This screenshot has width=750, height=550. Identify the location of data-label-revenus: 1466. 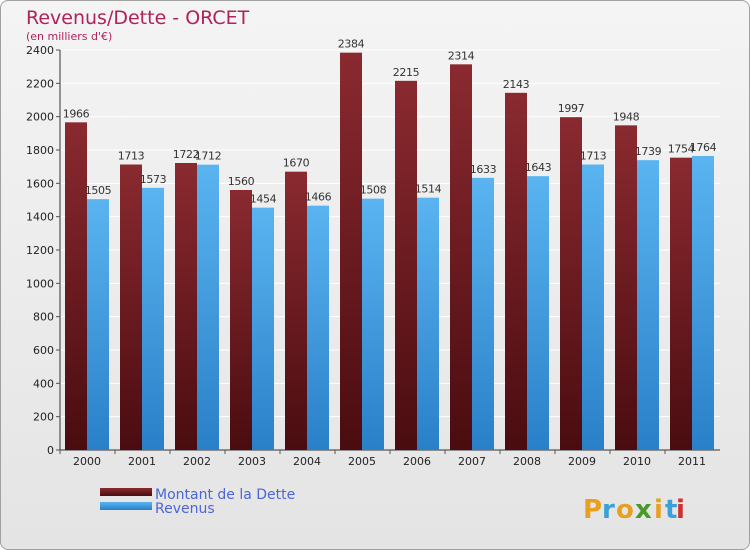
(318, 197).